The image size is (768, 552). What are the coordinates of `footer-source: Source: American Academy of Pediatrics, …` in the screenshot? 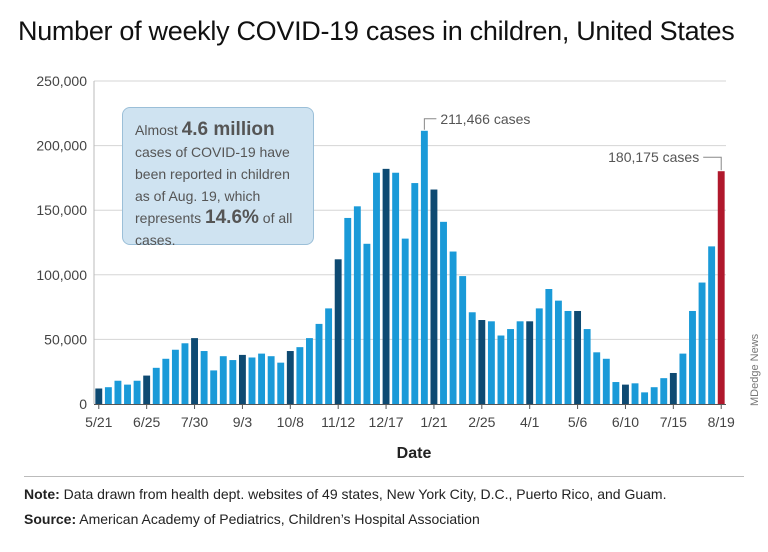 It's located at (252, 519).